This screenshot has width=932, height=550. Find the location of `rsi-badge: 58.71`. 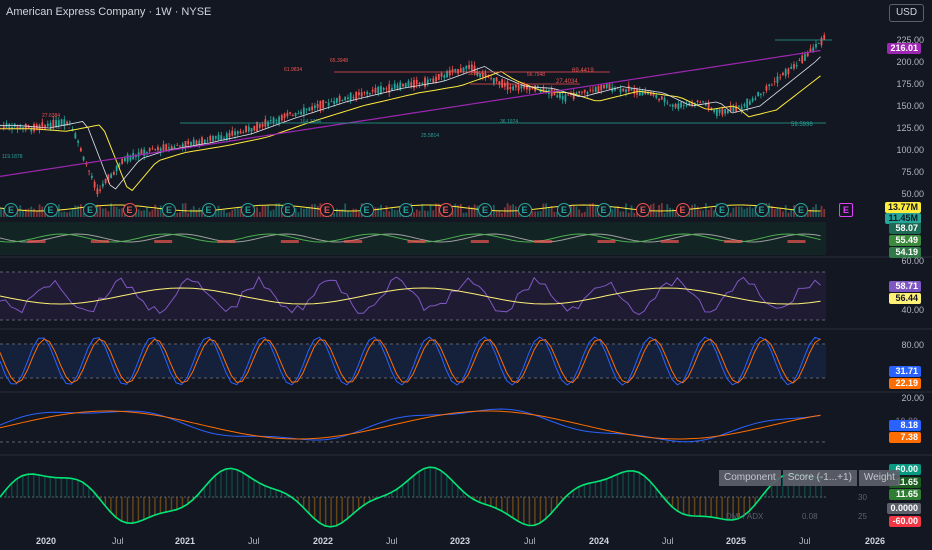

rsi-badge: 58.71 is located at coordinates (905, 286).